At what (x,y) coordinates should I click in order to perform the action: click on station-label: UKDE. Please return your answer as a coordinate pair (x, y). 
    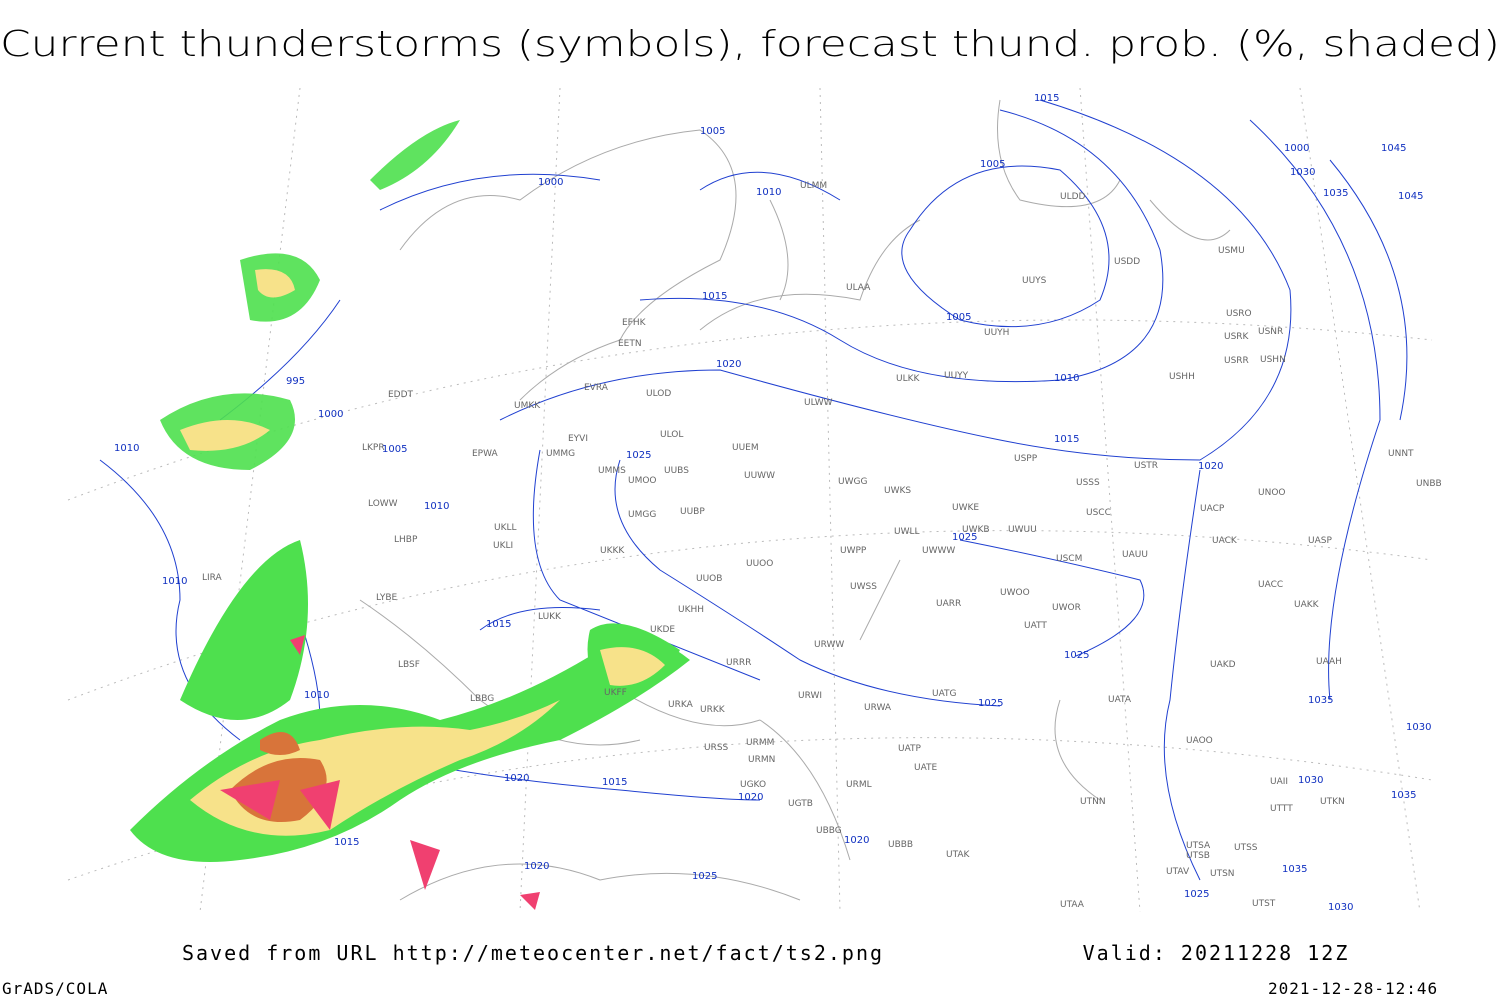
    Looking at the image, I should click on (662, 630).